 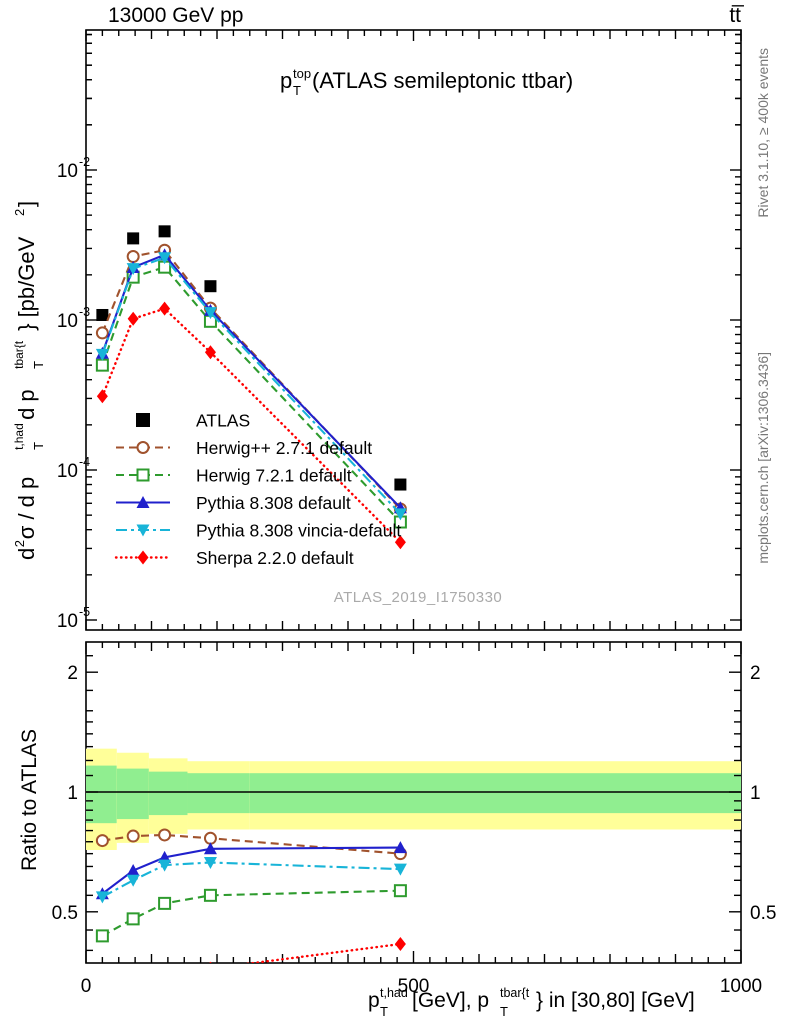 I want to click on svg-text: σ / d p, so click(x=26, y=508).